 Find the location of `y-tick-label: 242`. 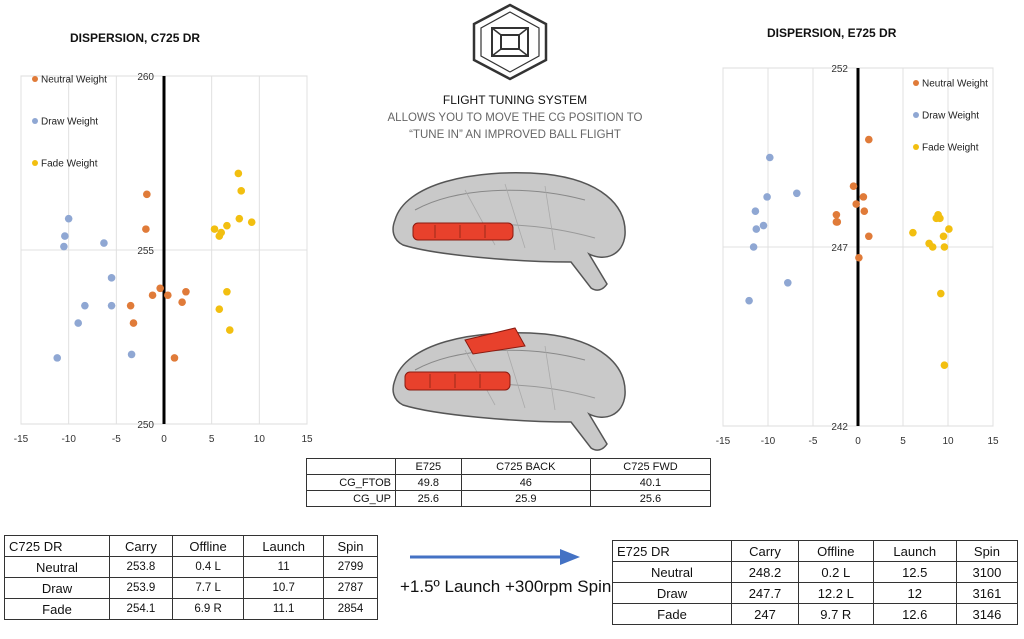

y-tick-label: 242 is located at coordinates (839, 427).